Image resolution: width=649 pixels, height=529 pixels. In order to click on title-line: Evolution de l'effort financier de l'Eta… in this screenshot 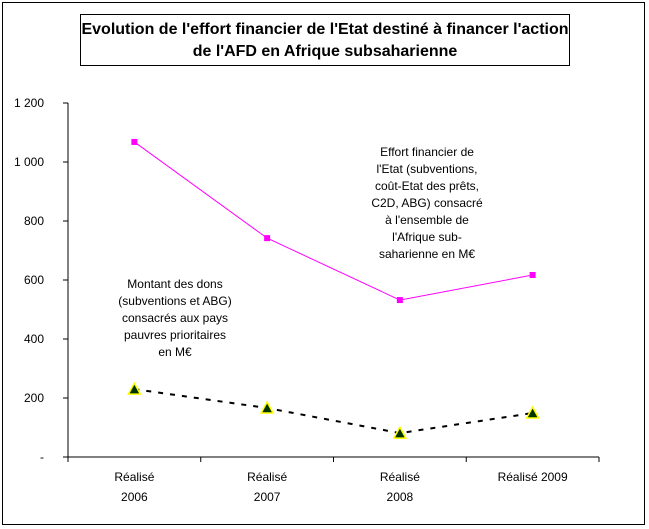, I will do `click(325, 29)`.